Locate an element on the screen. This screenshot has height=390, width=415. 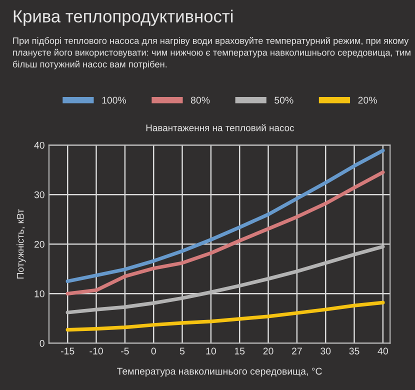
y-tick-label: 10 is located at coordinates (39, 294).